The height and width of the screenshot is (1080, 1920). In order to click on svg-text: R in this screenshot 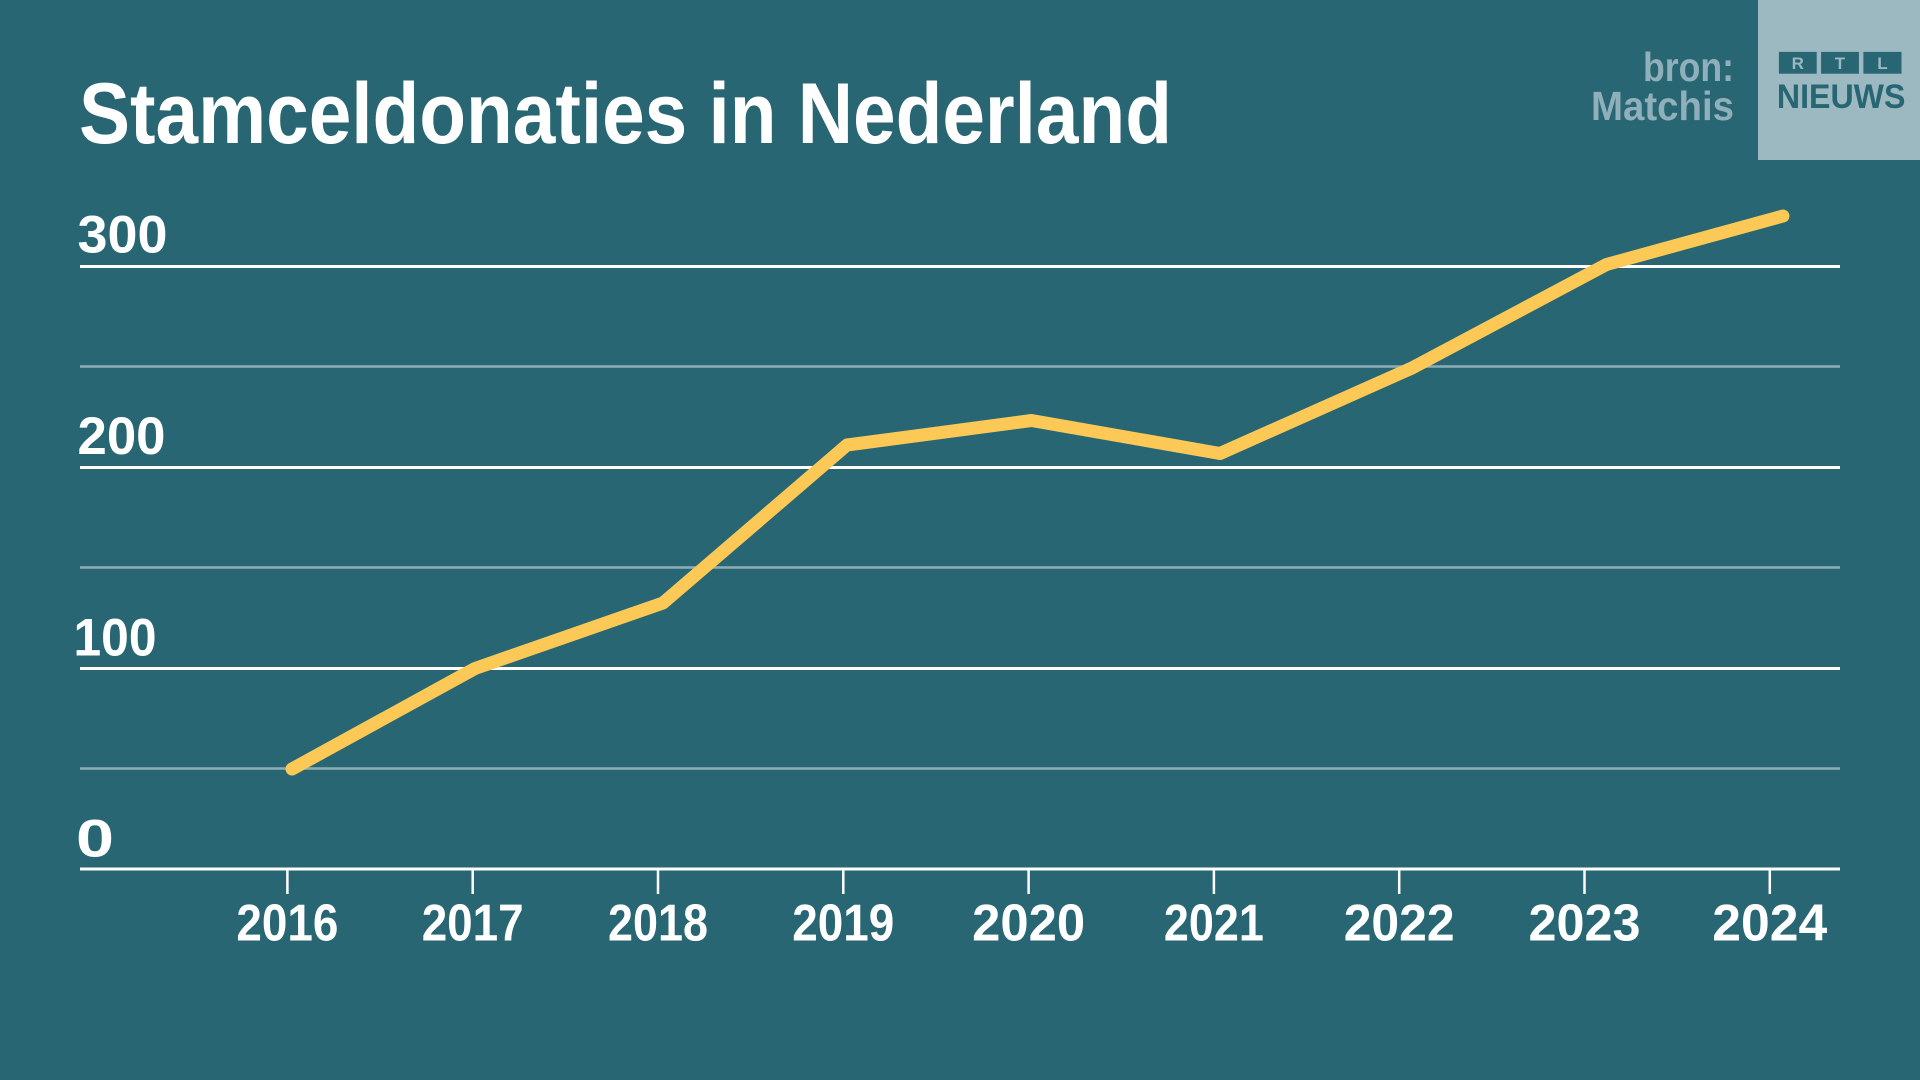, I will do `click(1798, 63)`.